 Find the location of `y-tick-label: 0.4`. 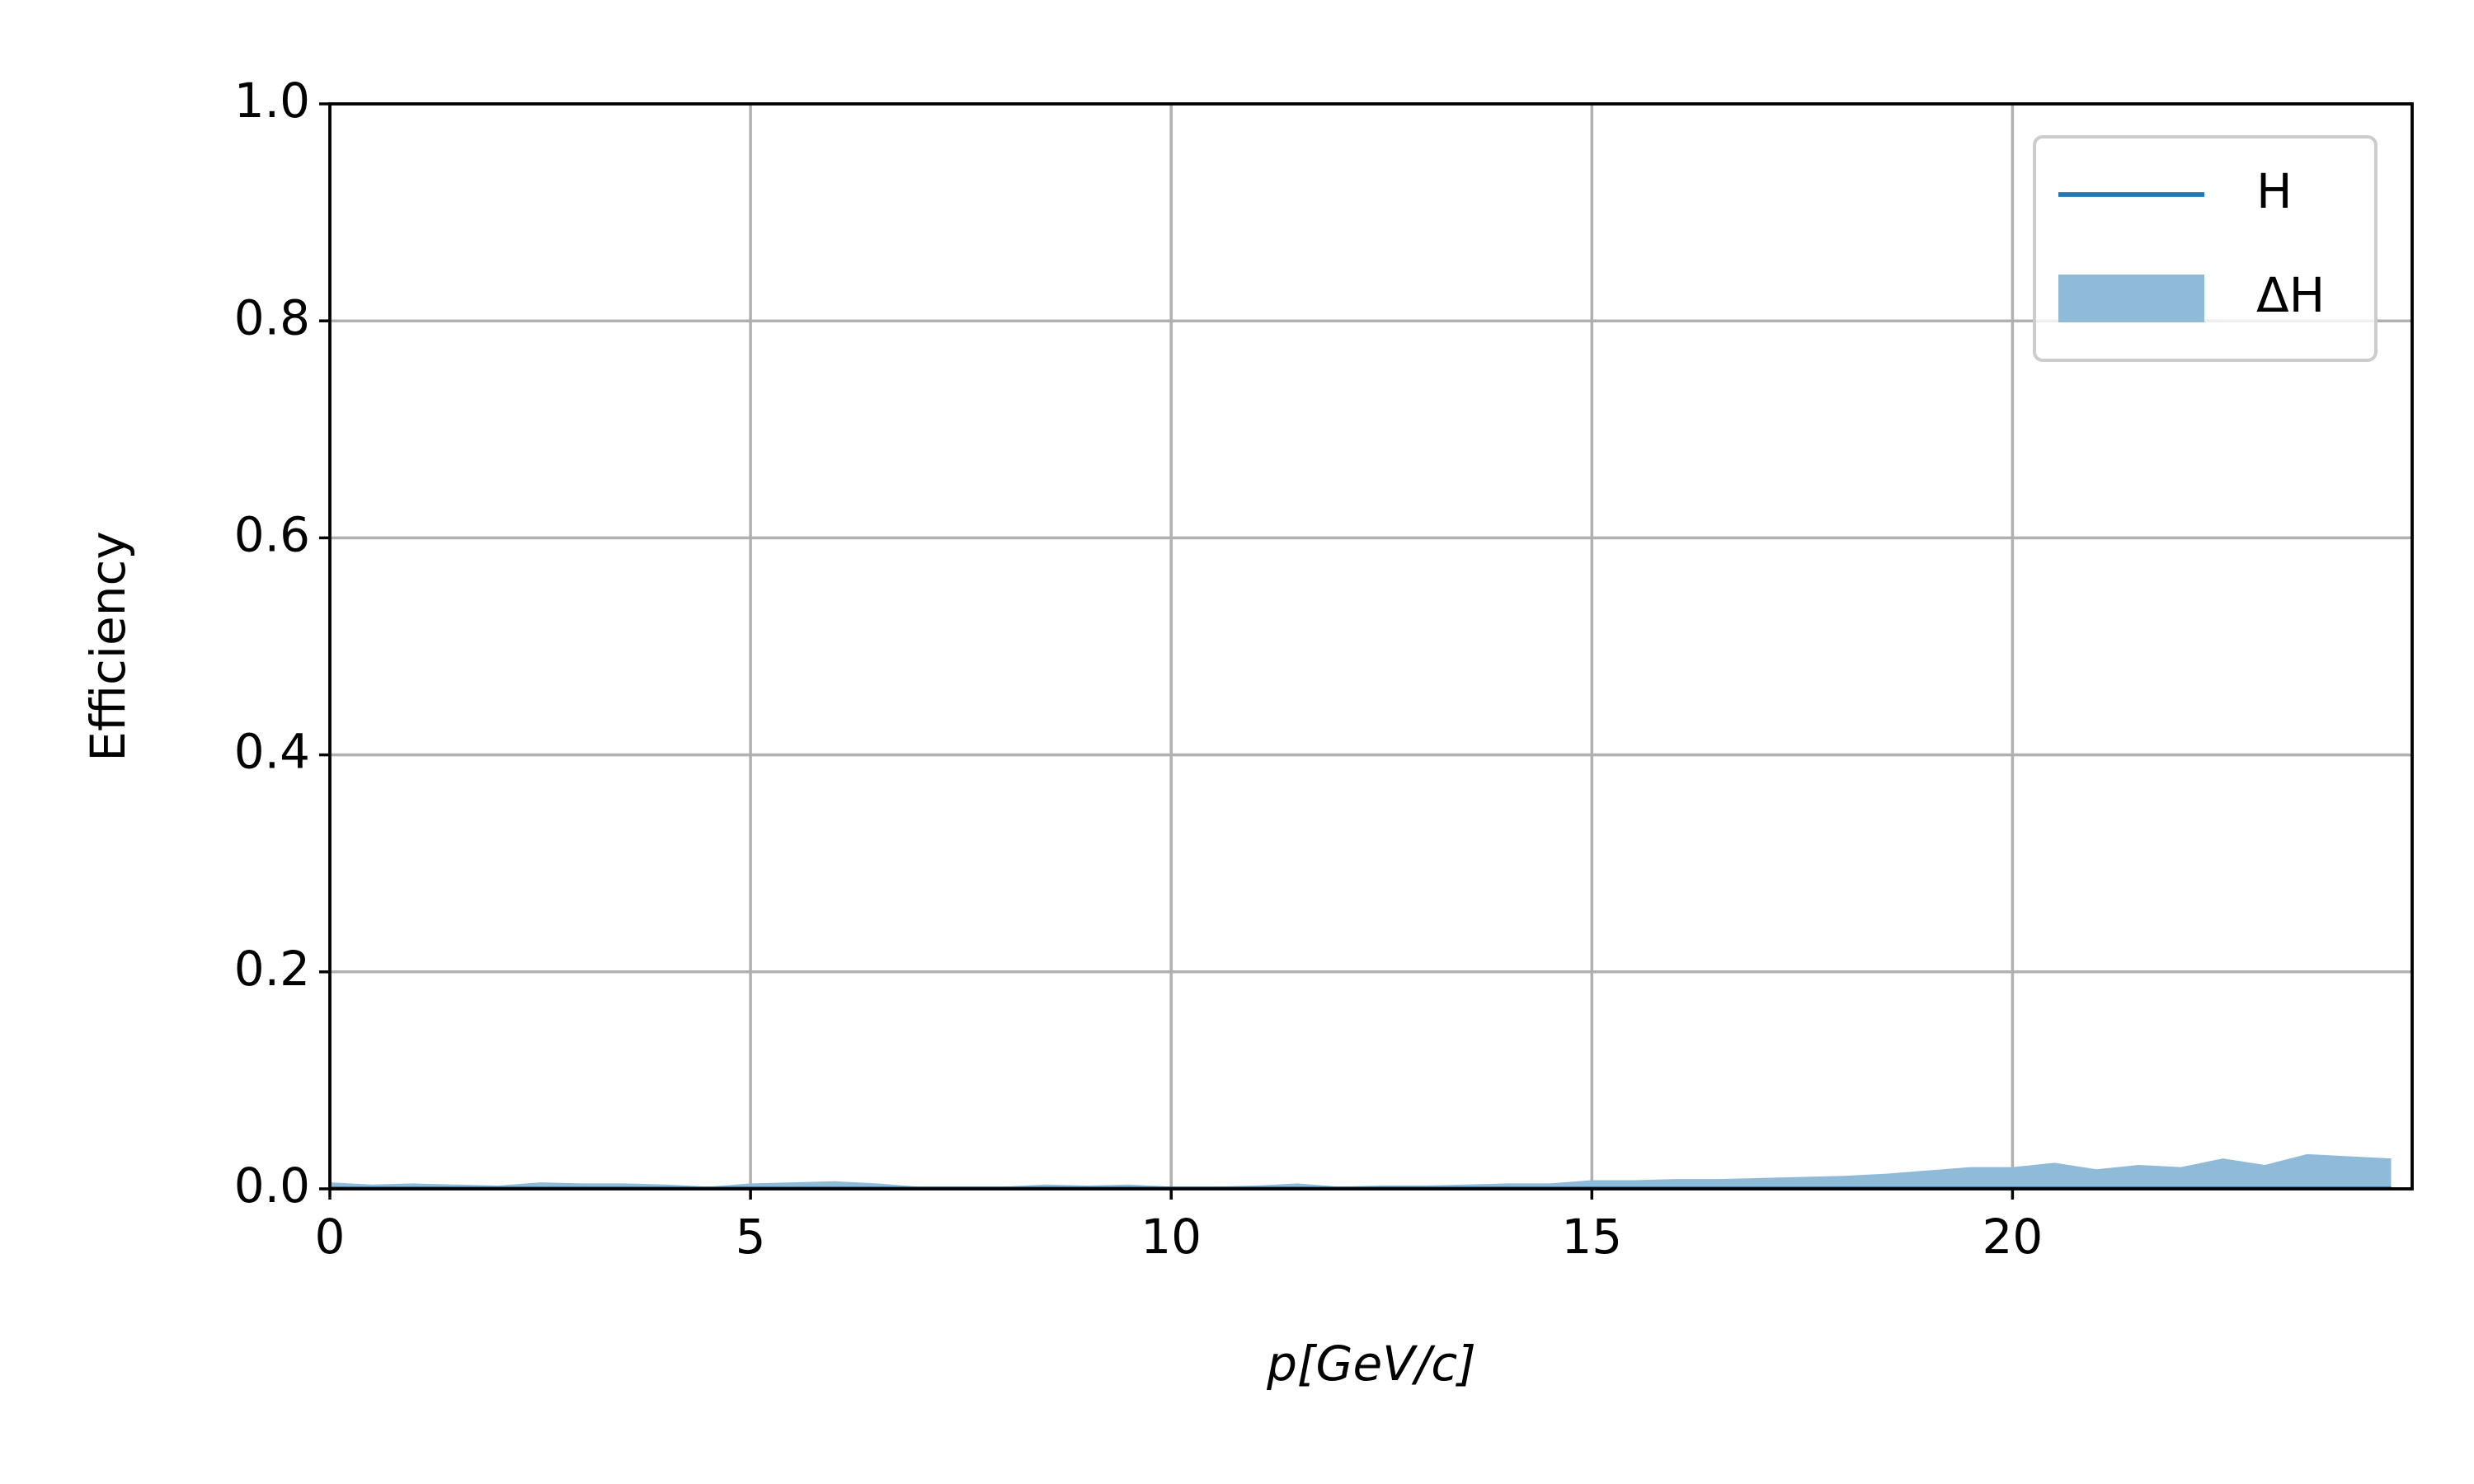

y-tick-label: 0.4 is located at coordinates (272, 752).